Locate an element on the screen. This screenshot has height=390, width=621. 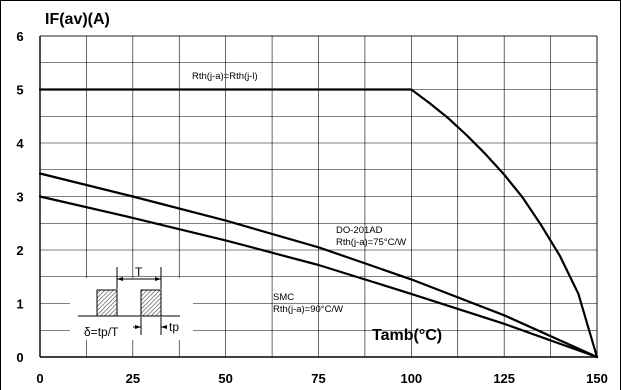
x-tick-label: 75 is located at coordinates (318, 378).